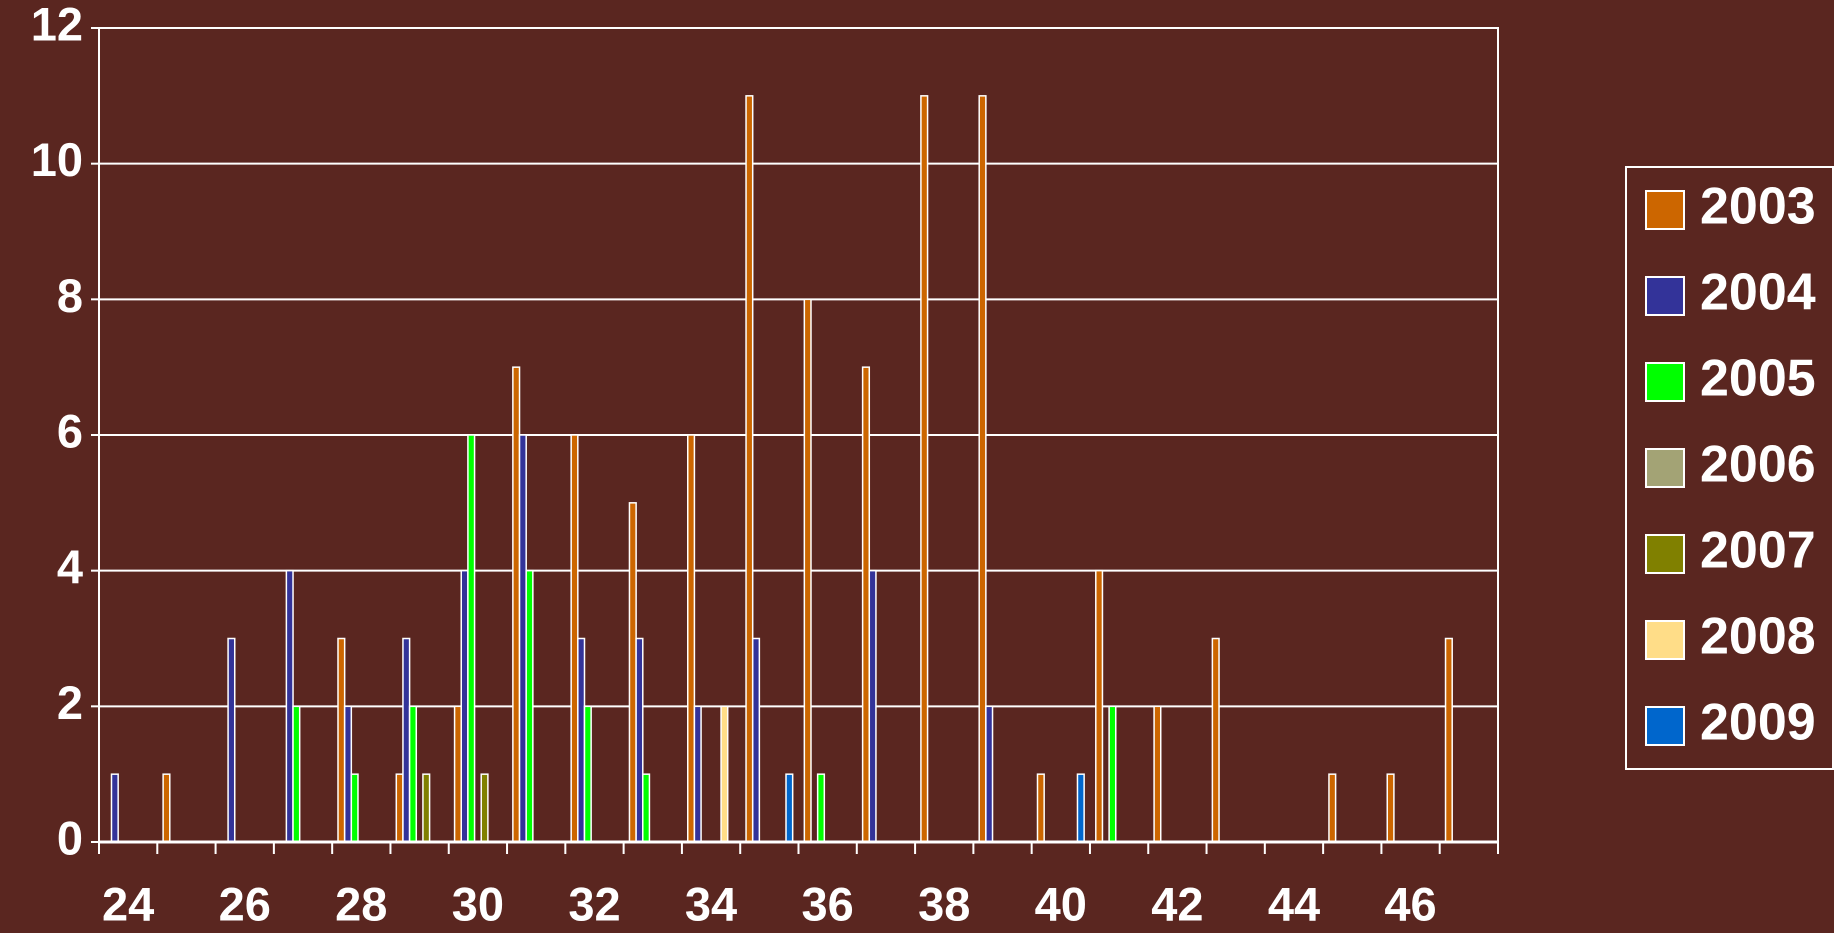 The height and width of the screenshot is (933, 1834). I want to click on x-tick-label: 44, so click(1294, 903).